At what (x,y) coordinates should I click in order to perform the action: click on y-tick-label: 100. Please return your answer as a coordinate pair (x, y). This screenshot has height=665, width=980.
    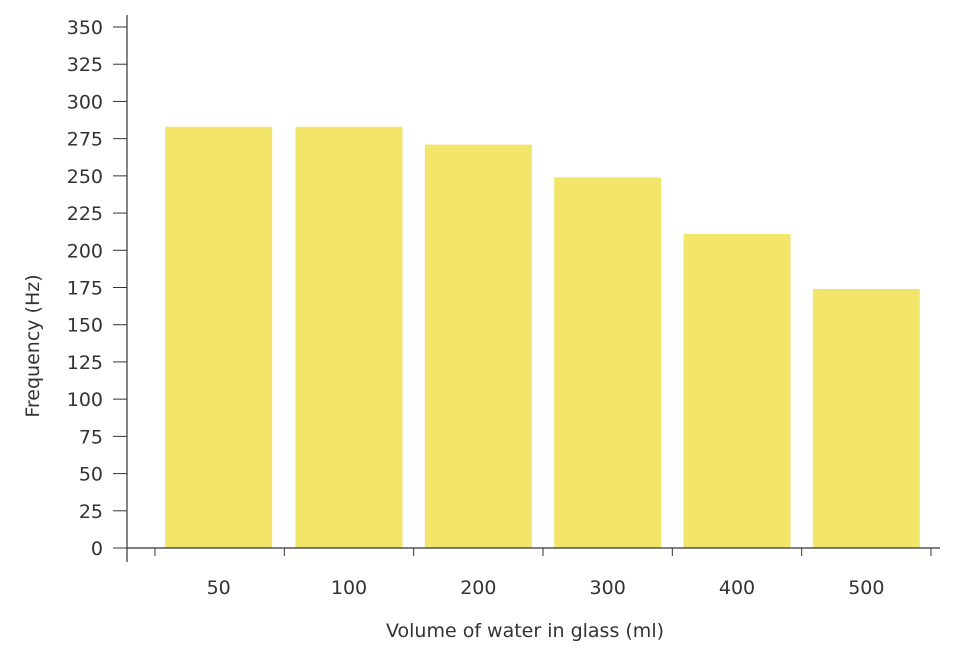
    Looking at the image, I should click on (85, 400).